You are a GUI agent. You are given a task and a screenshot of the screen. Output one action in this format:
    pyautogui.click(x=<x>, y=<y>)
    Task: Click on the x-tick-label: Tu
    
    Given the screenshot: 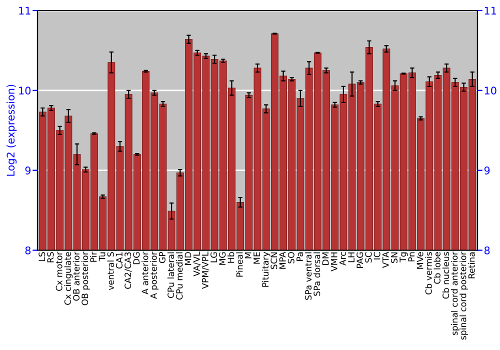 What is the action you would take?
    pyautogui.click(x=102, y=257)
    